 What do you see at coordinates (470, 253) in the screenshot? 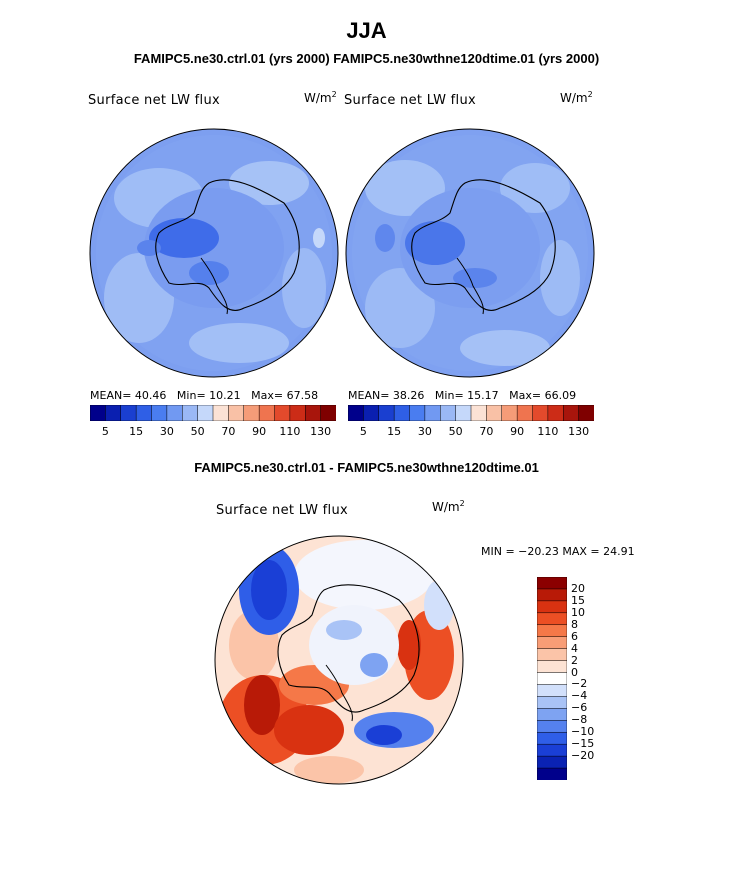
I see `right-polar-map` at bounding box center [470, 253].